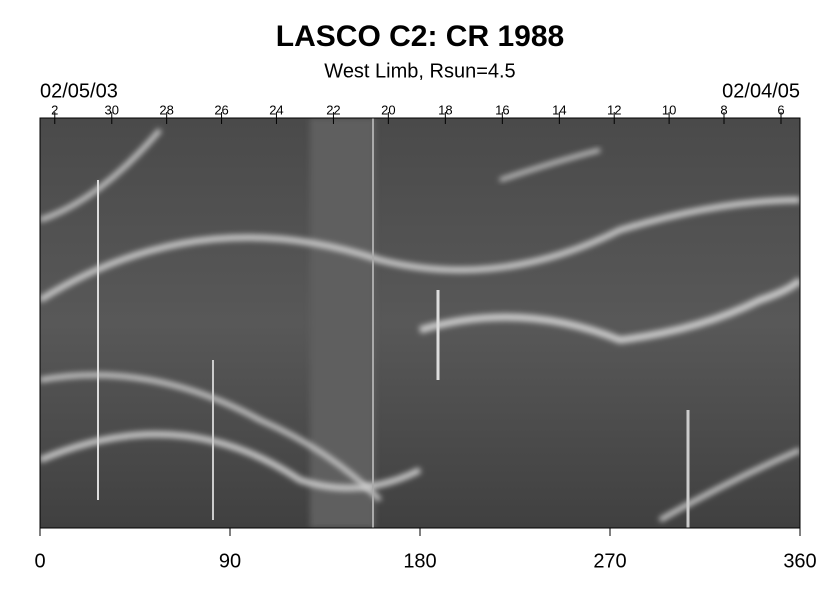 This screenshot has width=820, height=600. What do you see at coordinates (333, 109) in the screenshot?
I see `top-tick-label: 22` at bounding box center [333, 109].